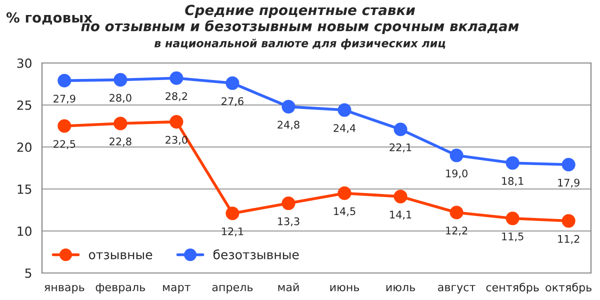 This screenshot has height=300, width=600. Describe the element at coordinates (288, 287) in the screenshot. I see `x-tick-label: май` at that location.